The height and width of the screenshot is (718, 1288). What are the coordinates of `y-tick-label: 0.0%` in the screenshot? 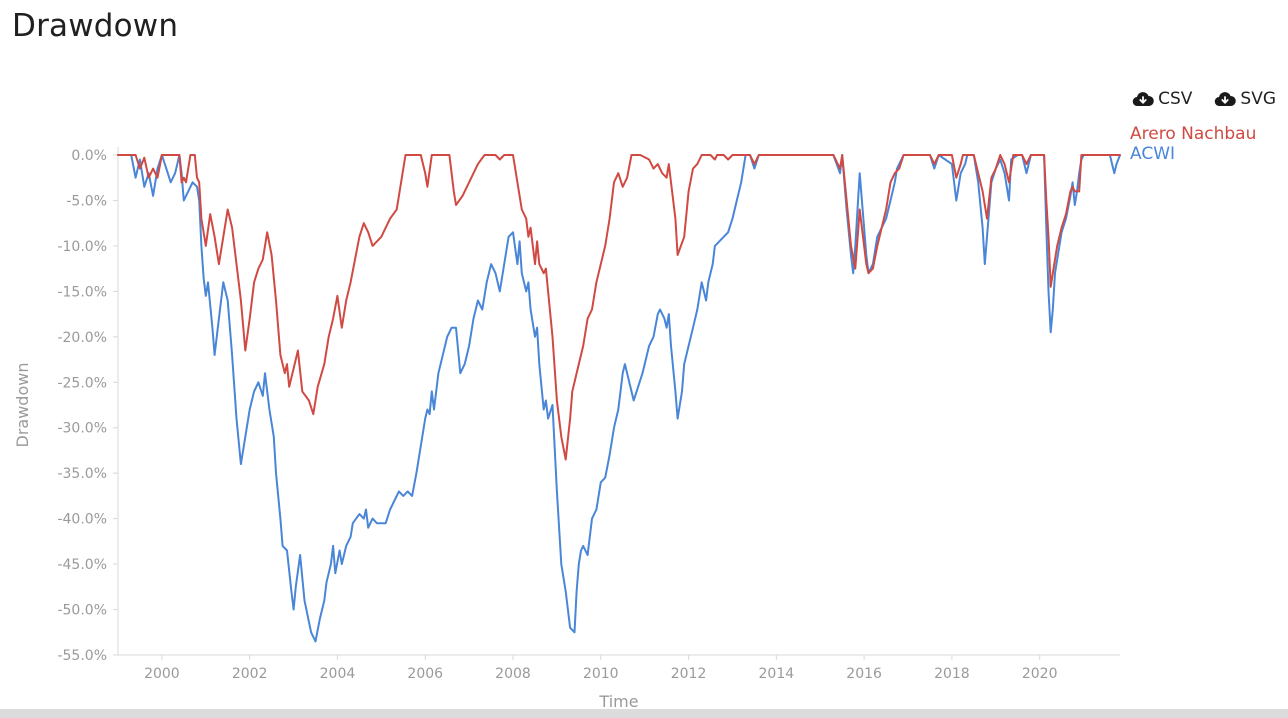 It's located at (89, 156).